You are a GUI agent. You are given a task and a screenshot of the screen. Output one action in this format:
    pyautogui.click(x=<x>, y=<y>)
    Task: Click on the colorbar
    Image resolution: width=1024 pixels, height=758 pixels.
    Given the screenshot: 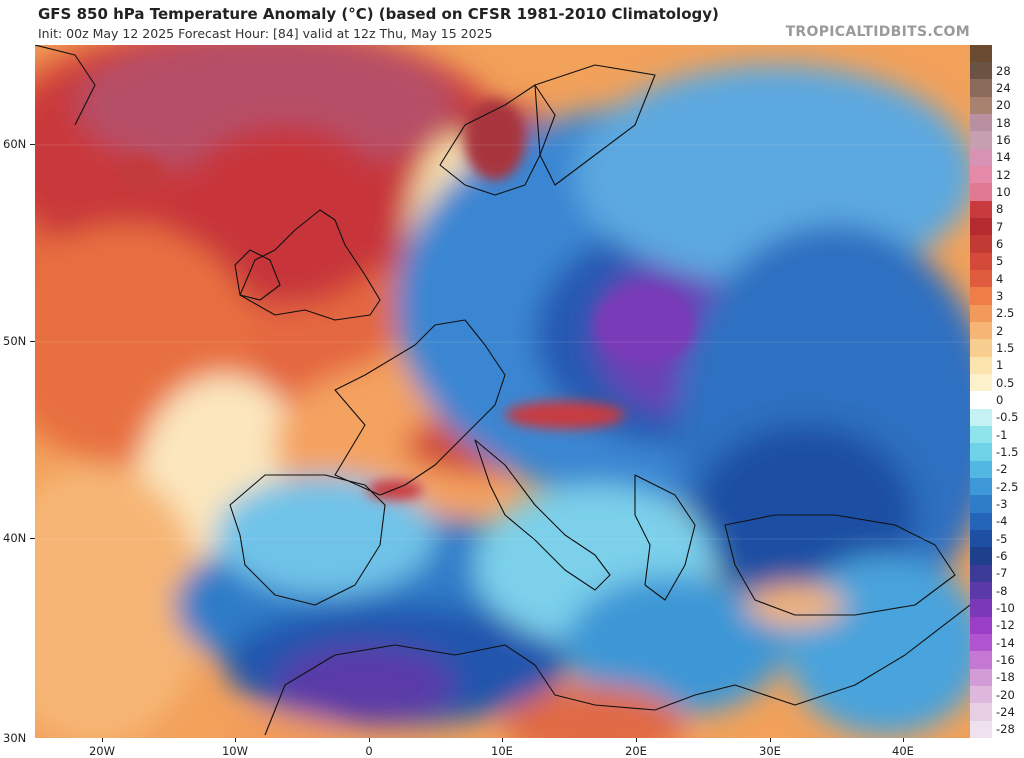 What is the action you would take?
    pyautogui.click(x=981, y=392)
    